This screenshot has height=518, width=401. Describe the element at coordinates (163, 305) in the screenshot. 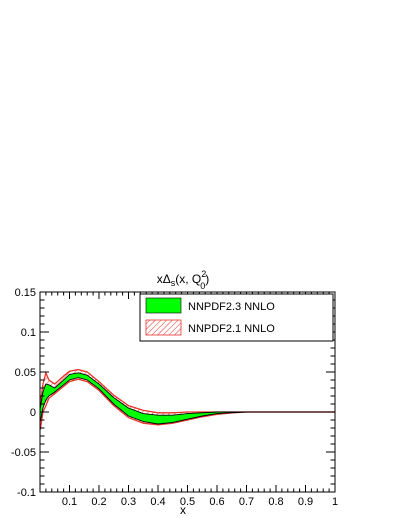

I see `legend-swatch-nnpdf23` at that location.